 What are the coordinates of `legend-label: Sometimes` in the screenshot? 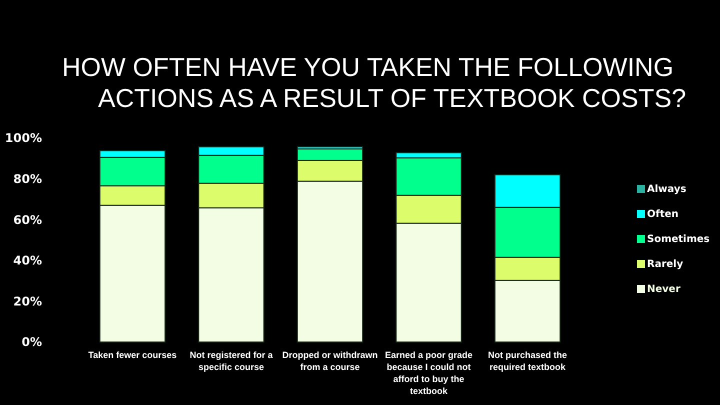 It's located at (678, 239).